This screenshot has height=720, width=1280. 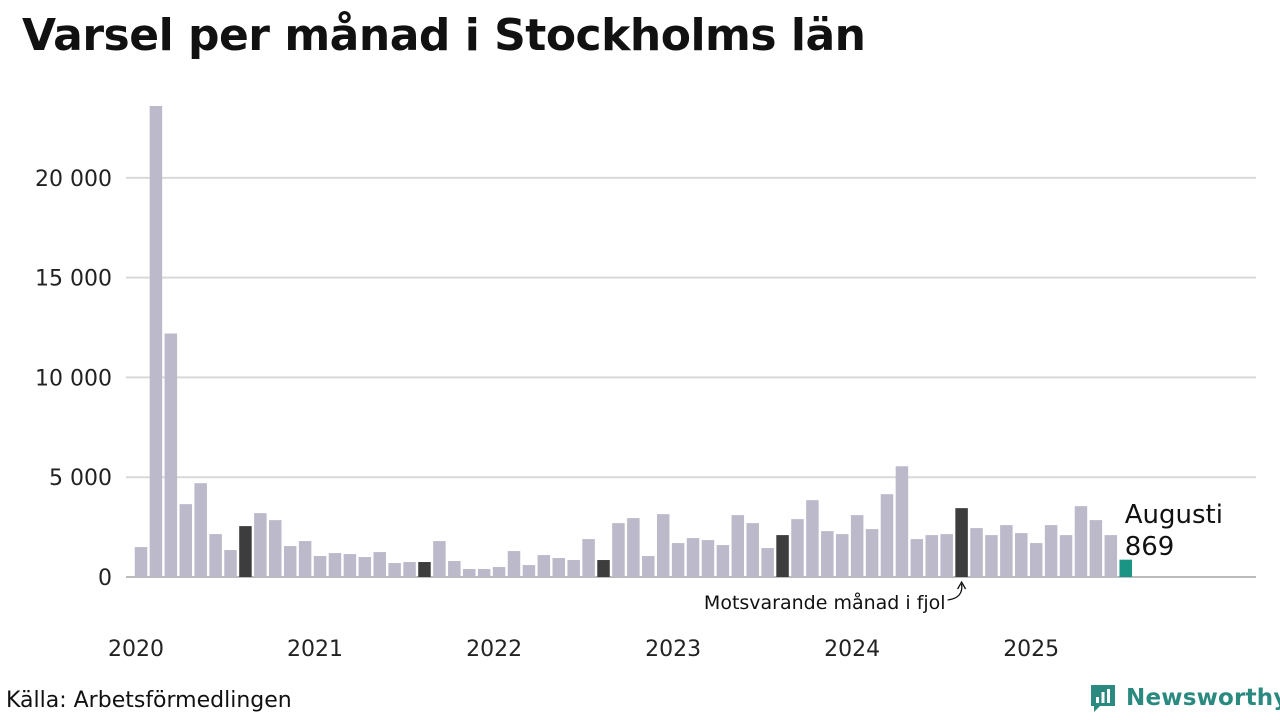 What do you see at coordinates (1150, 547) in the screenshot?
I see `current-value-label: 869` at bounding box center [1150, 547].